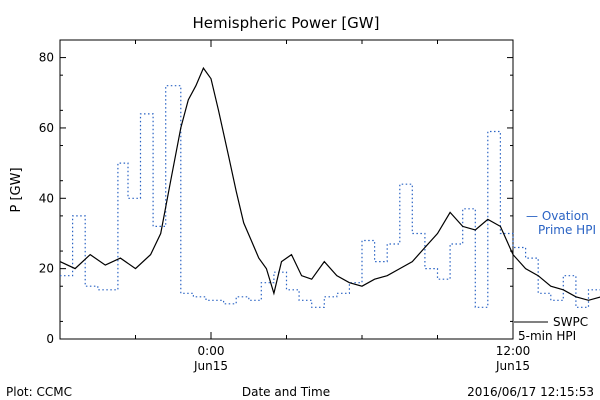  What do you see at coordinates (46, 269) in the screenshot?
I see `y-tick-label: 20` at bounding box center [46, 269].